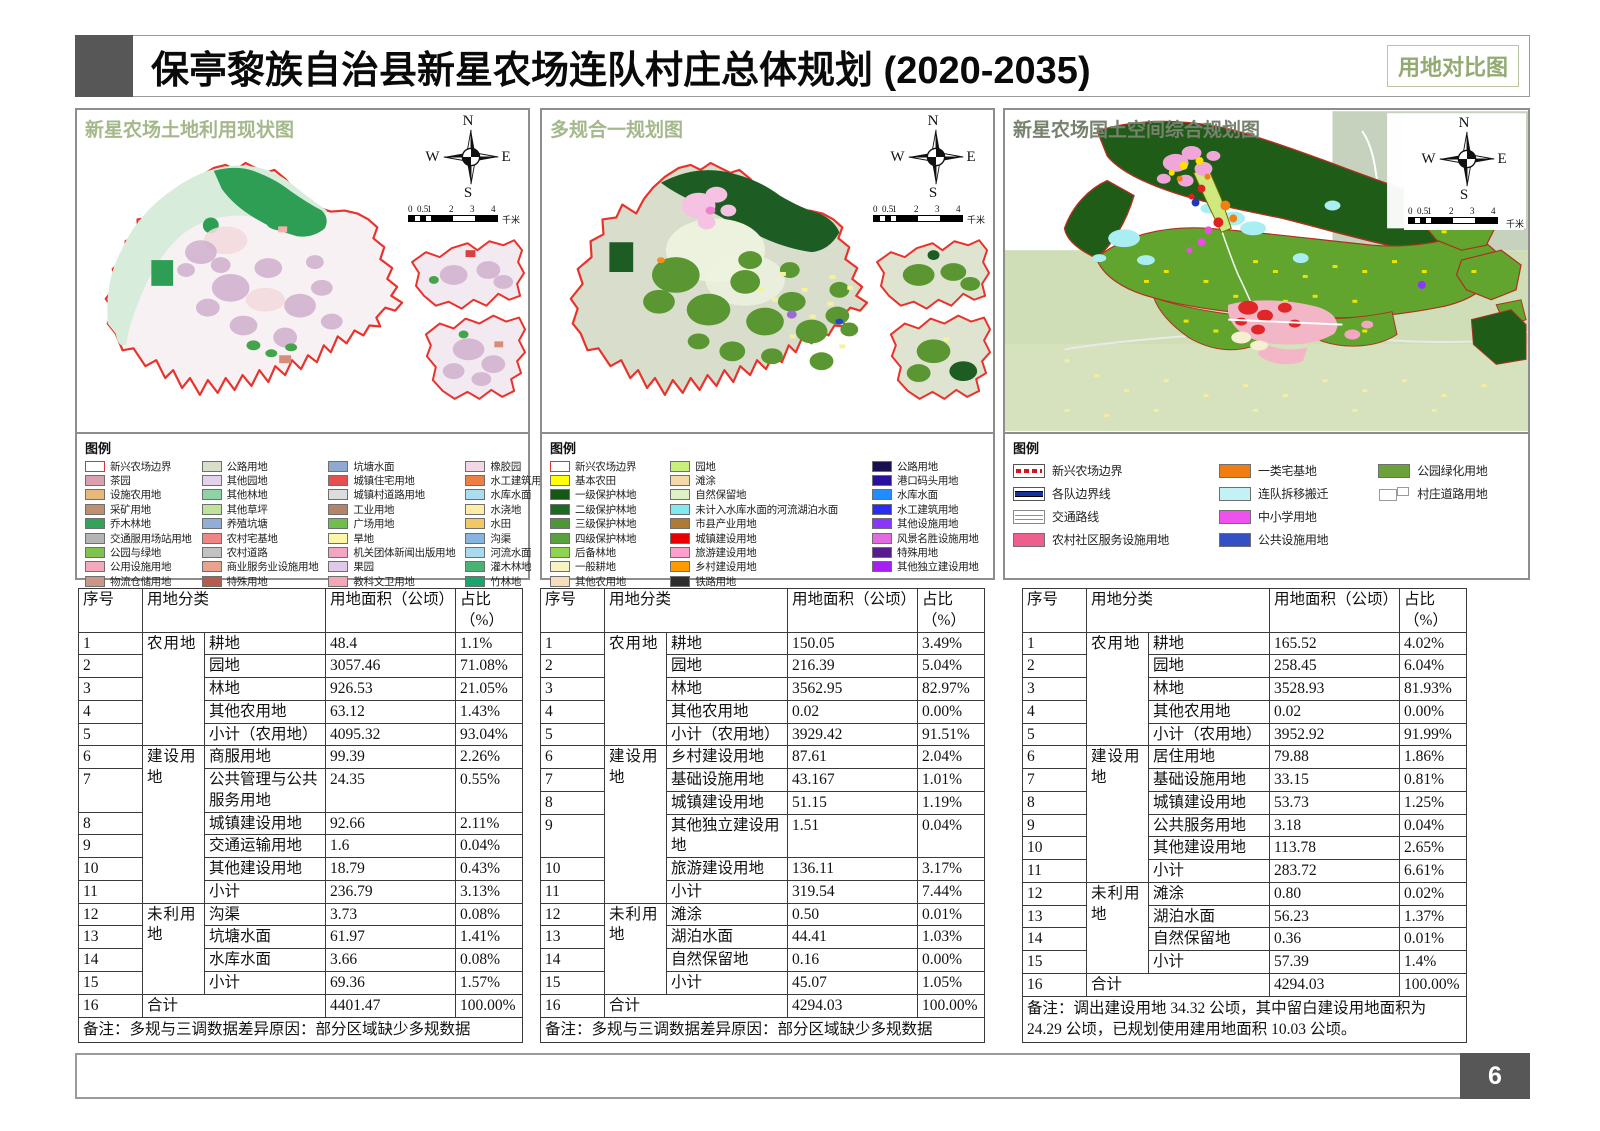 The height and width of the screenshot is (1131, 1600). I want to click on legend-label: 其他独立建设用地, so click(938, 568).